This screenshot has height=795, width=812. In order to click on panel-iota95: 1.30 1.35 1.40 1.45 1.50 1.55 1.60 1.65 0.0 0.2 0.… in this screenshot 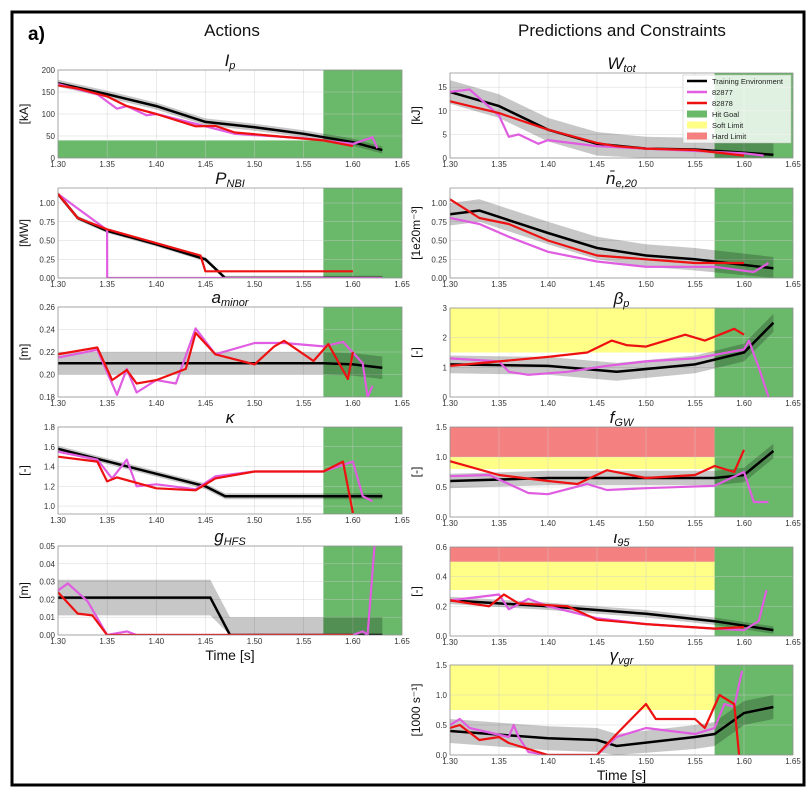, I will do `click(605, 587)`.